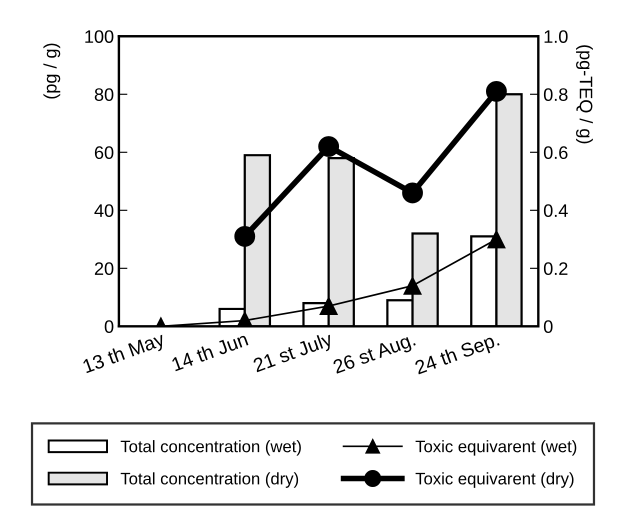  What do you see at coordinates (548, 327) in the screenshot?
I see `y2-tick-label: 0` at bounding box center [548, 327].